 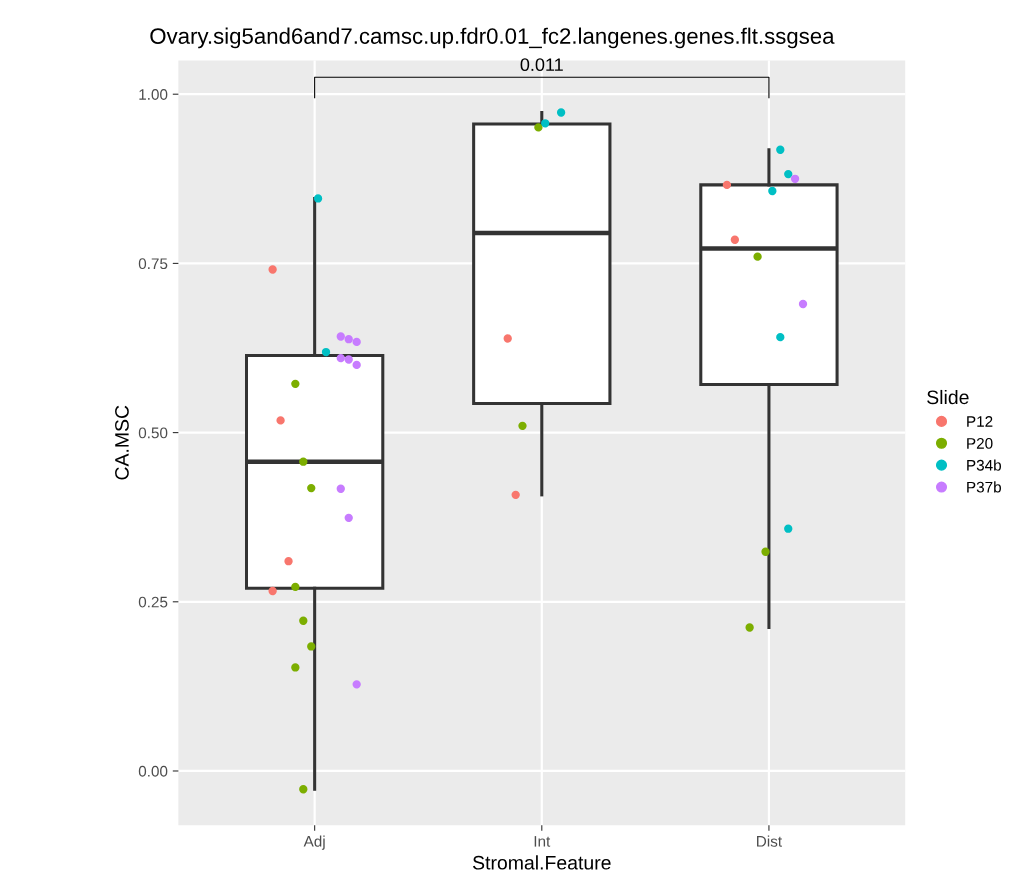 I want to click on y-tick-label: 0.25, so click(x=153, y=602).